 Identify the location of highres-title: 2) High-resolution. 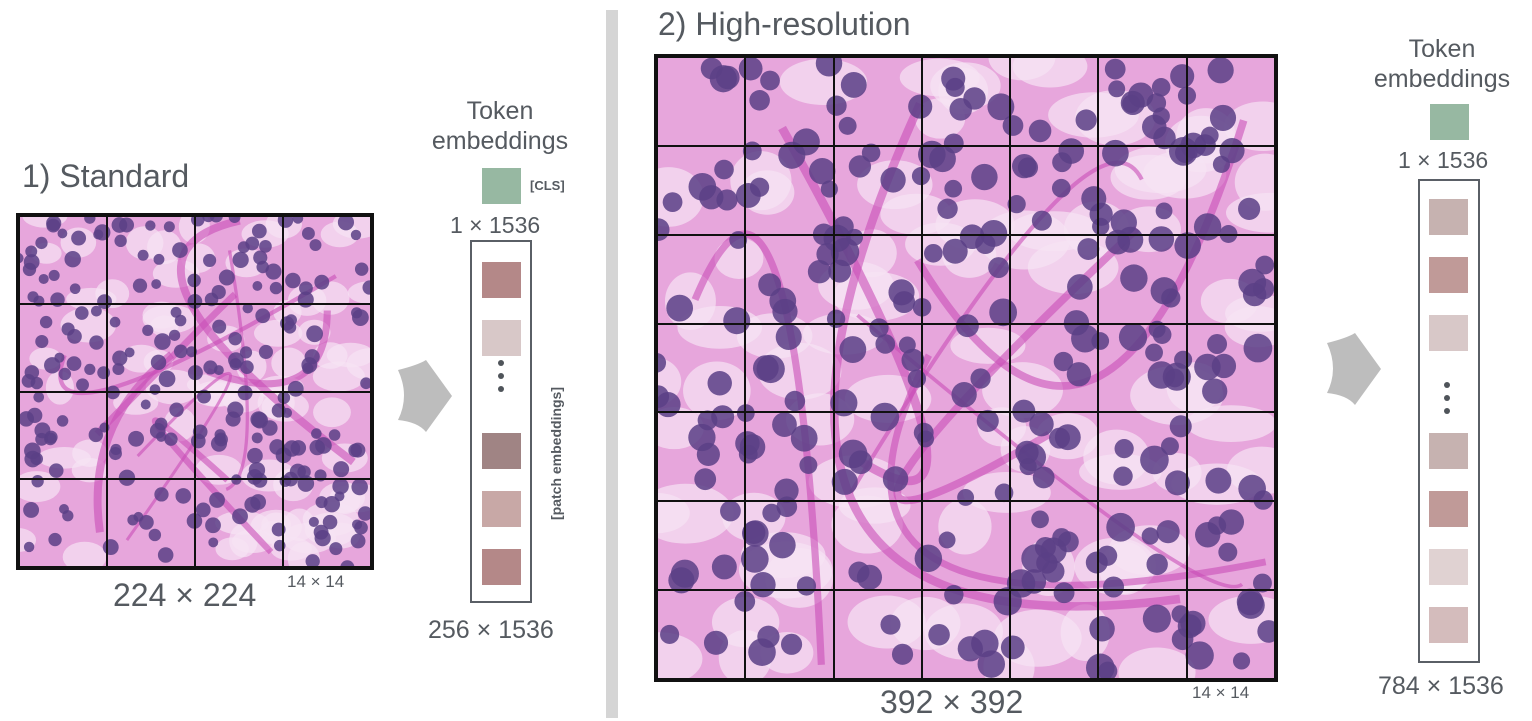
(784, 24).